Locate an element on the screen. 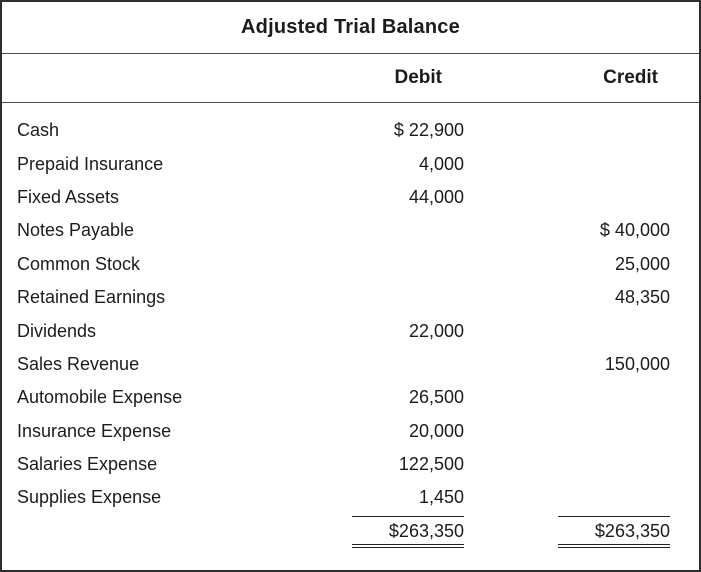 The image size is (701, 572). table-row: Insurance Expense 20,000 is located at coordinates (350, 431).